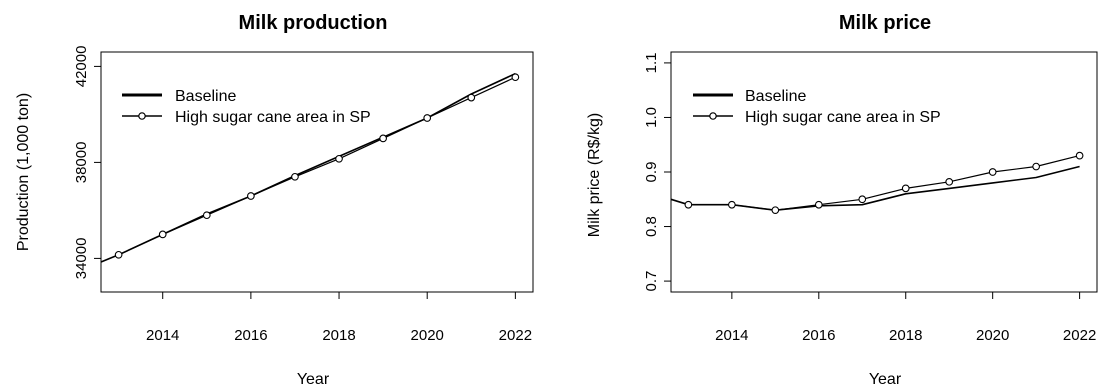 The width and height of the screenshot is (1105, 392). What do you see at coordinates (651, 281) in the screenshot?
I see `y-tick-label: 0.7` at bounding box center [651, 281].